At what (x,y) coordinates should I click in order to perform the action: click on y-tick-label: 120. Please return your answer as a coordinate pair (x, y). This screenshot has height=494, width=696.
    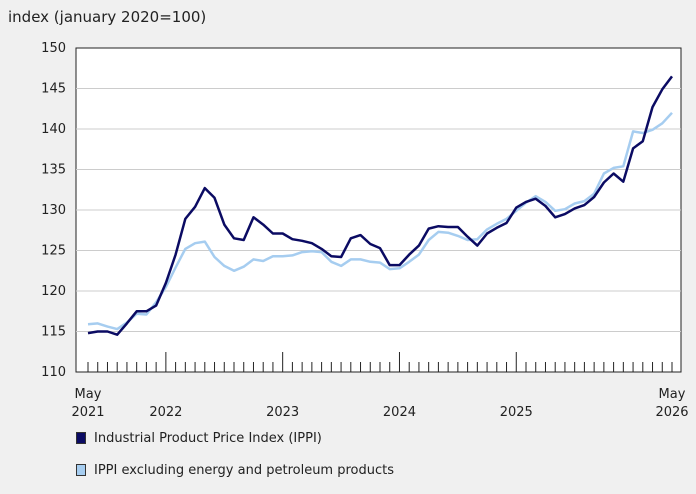
    Looking at the image, I should click on (53, 291).